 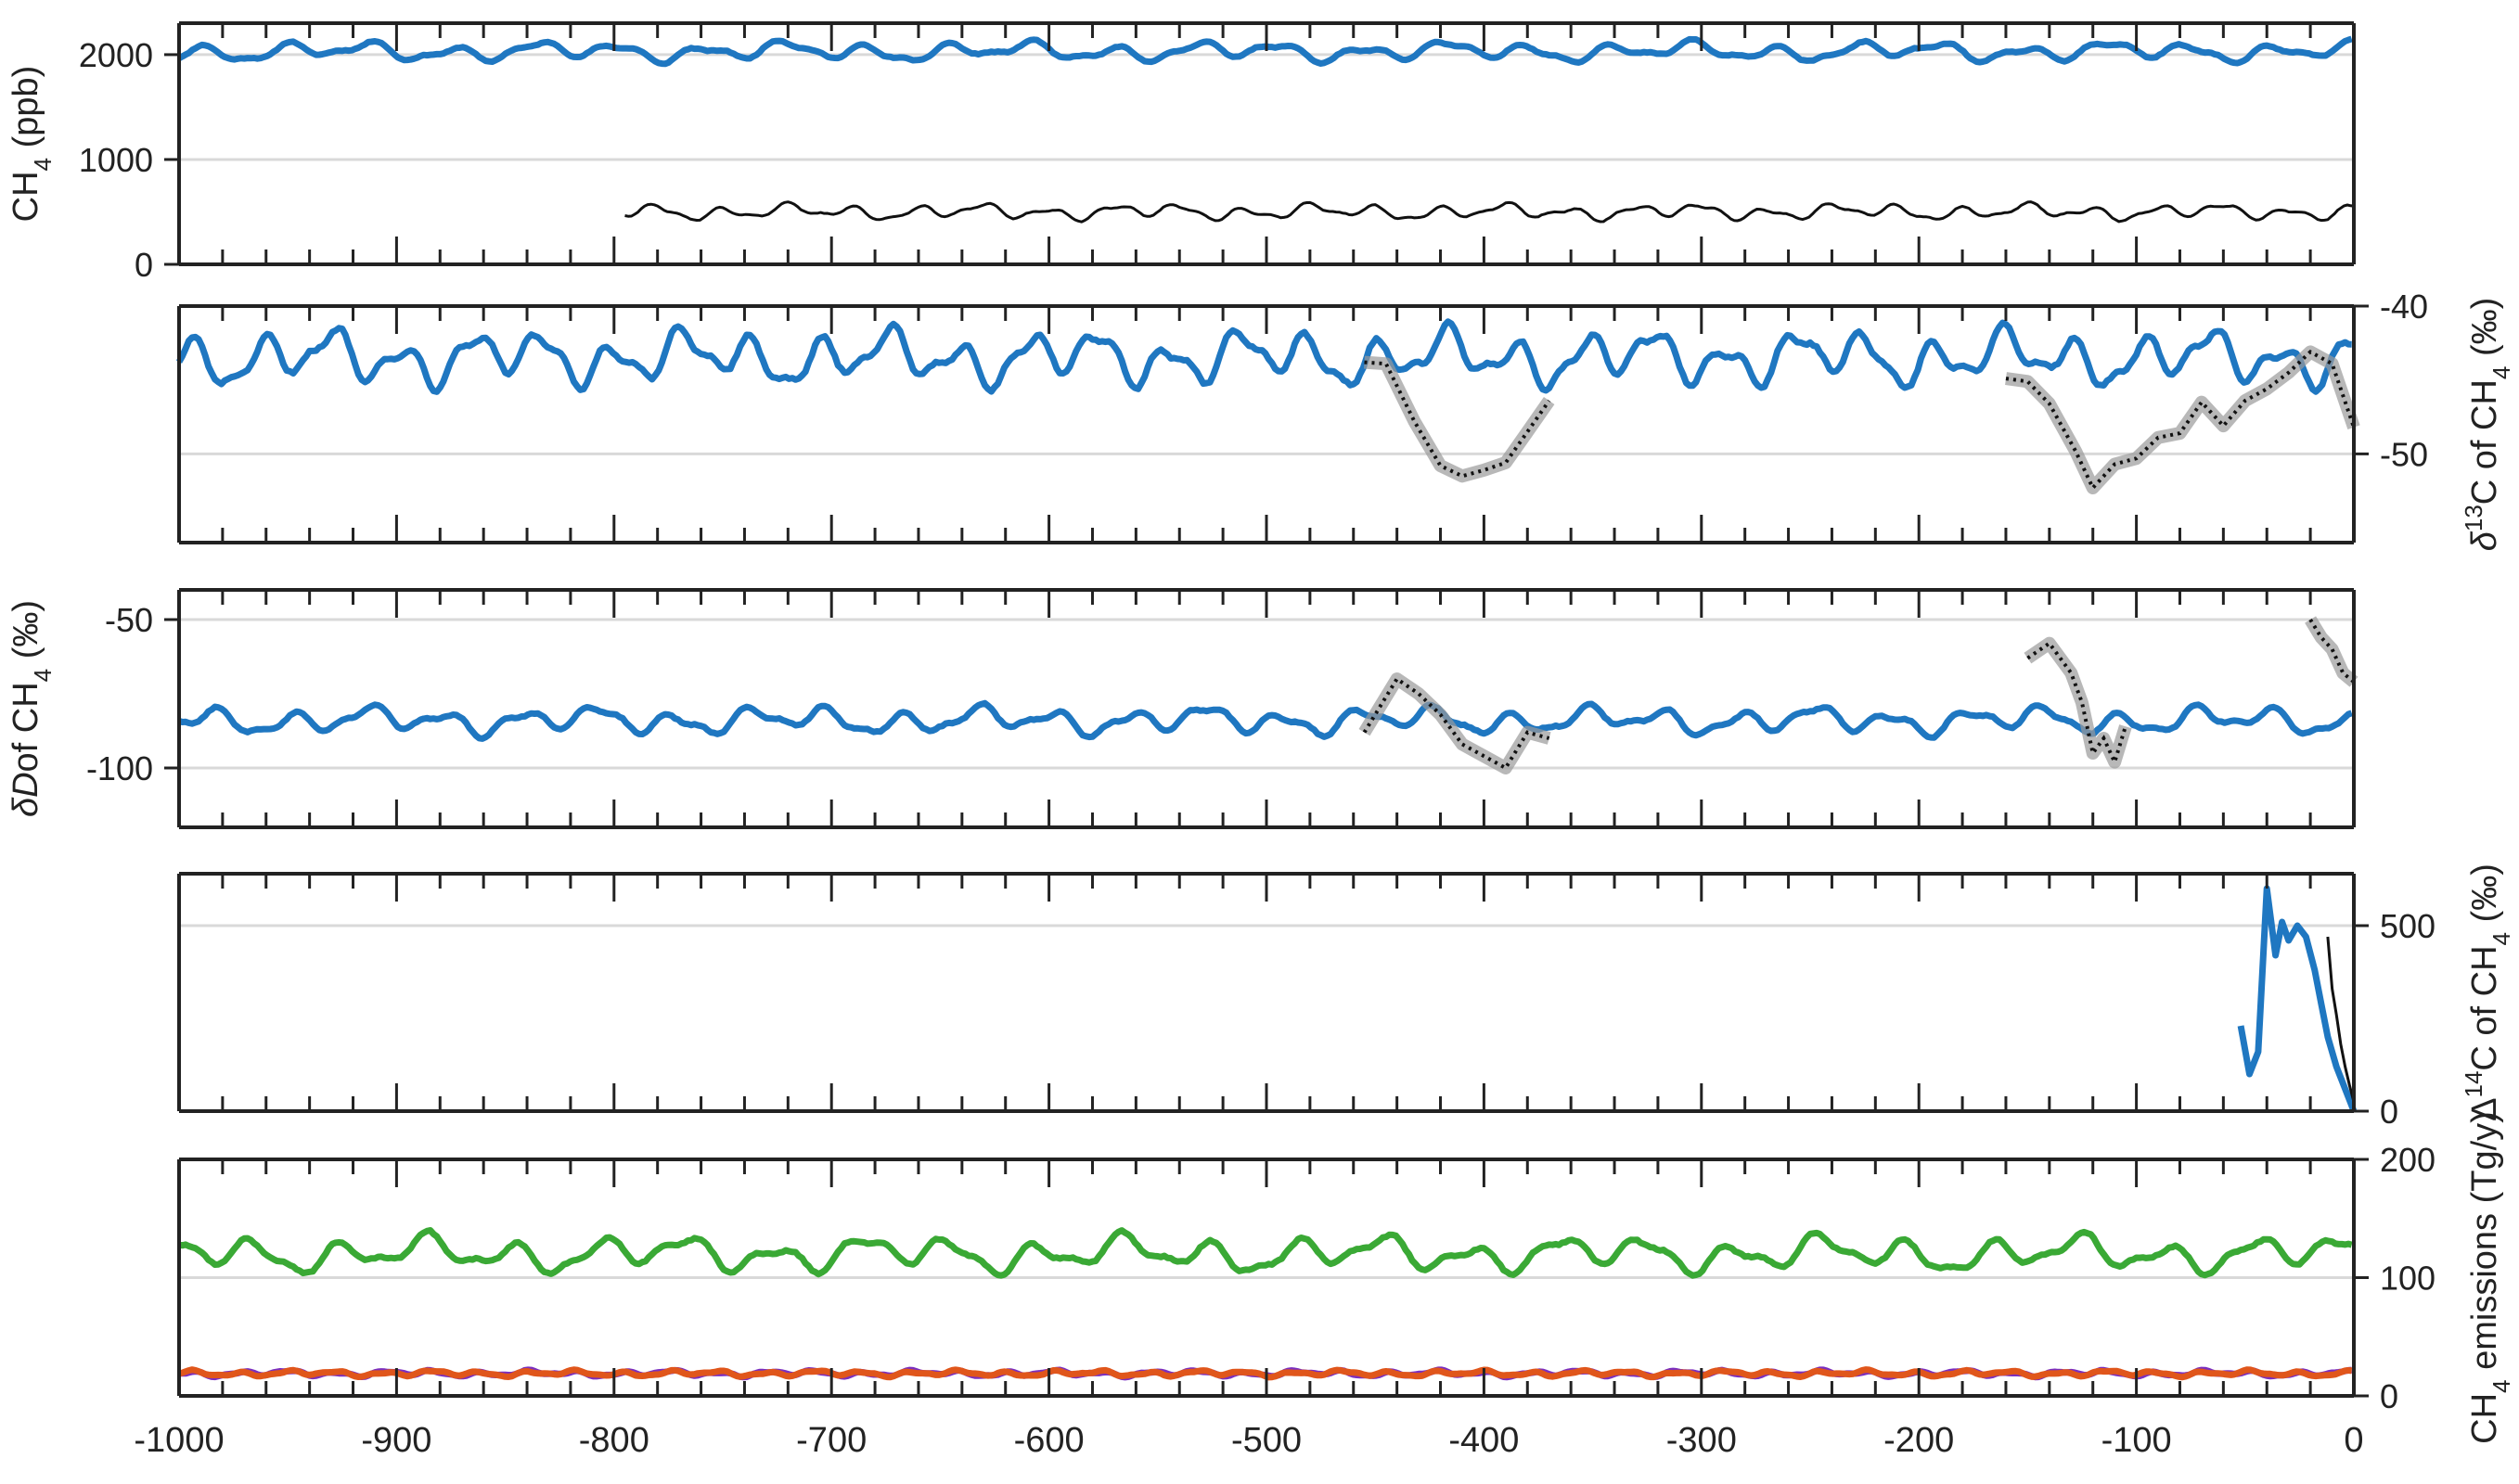 What do you see at coordinates (1265, 1253) in the screenshot?
I see `series-total_emissions-emissions` at bounding box center [1265, 1253].